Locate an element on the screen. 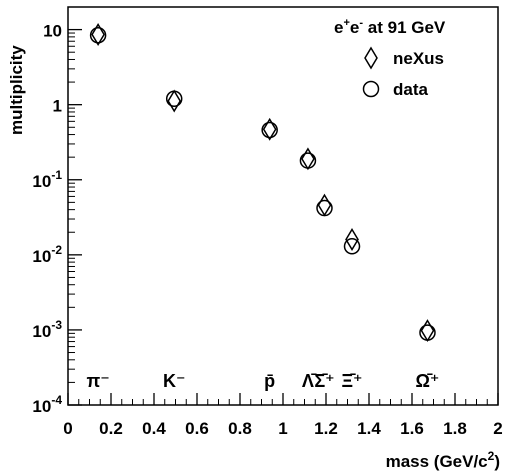 Image resolution: width=508 pixels, height=474 pixels. x-tick-label: 1 is located at coordinates (282, 428).